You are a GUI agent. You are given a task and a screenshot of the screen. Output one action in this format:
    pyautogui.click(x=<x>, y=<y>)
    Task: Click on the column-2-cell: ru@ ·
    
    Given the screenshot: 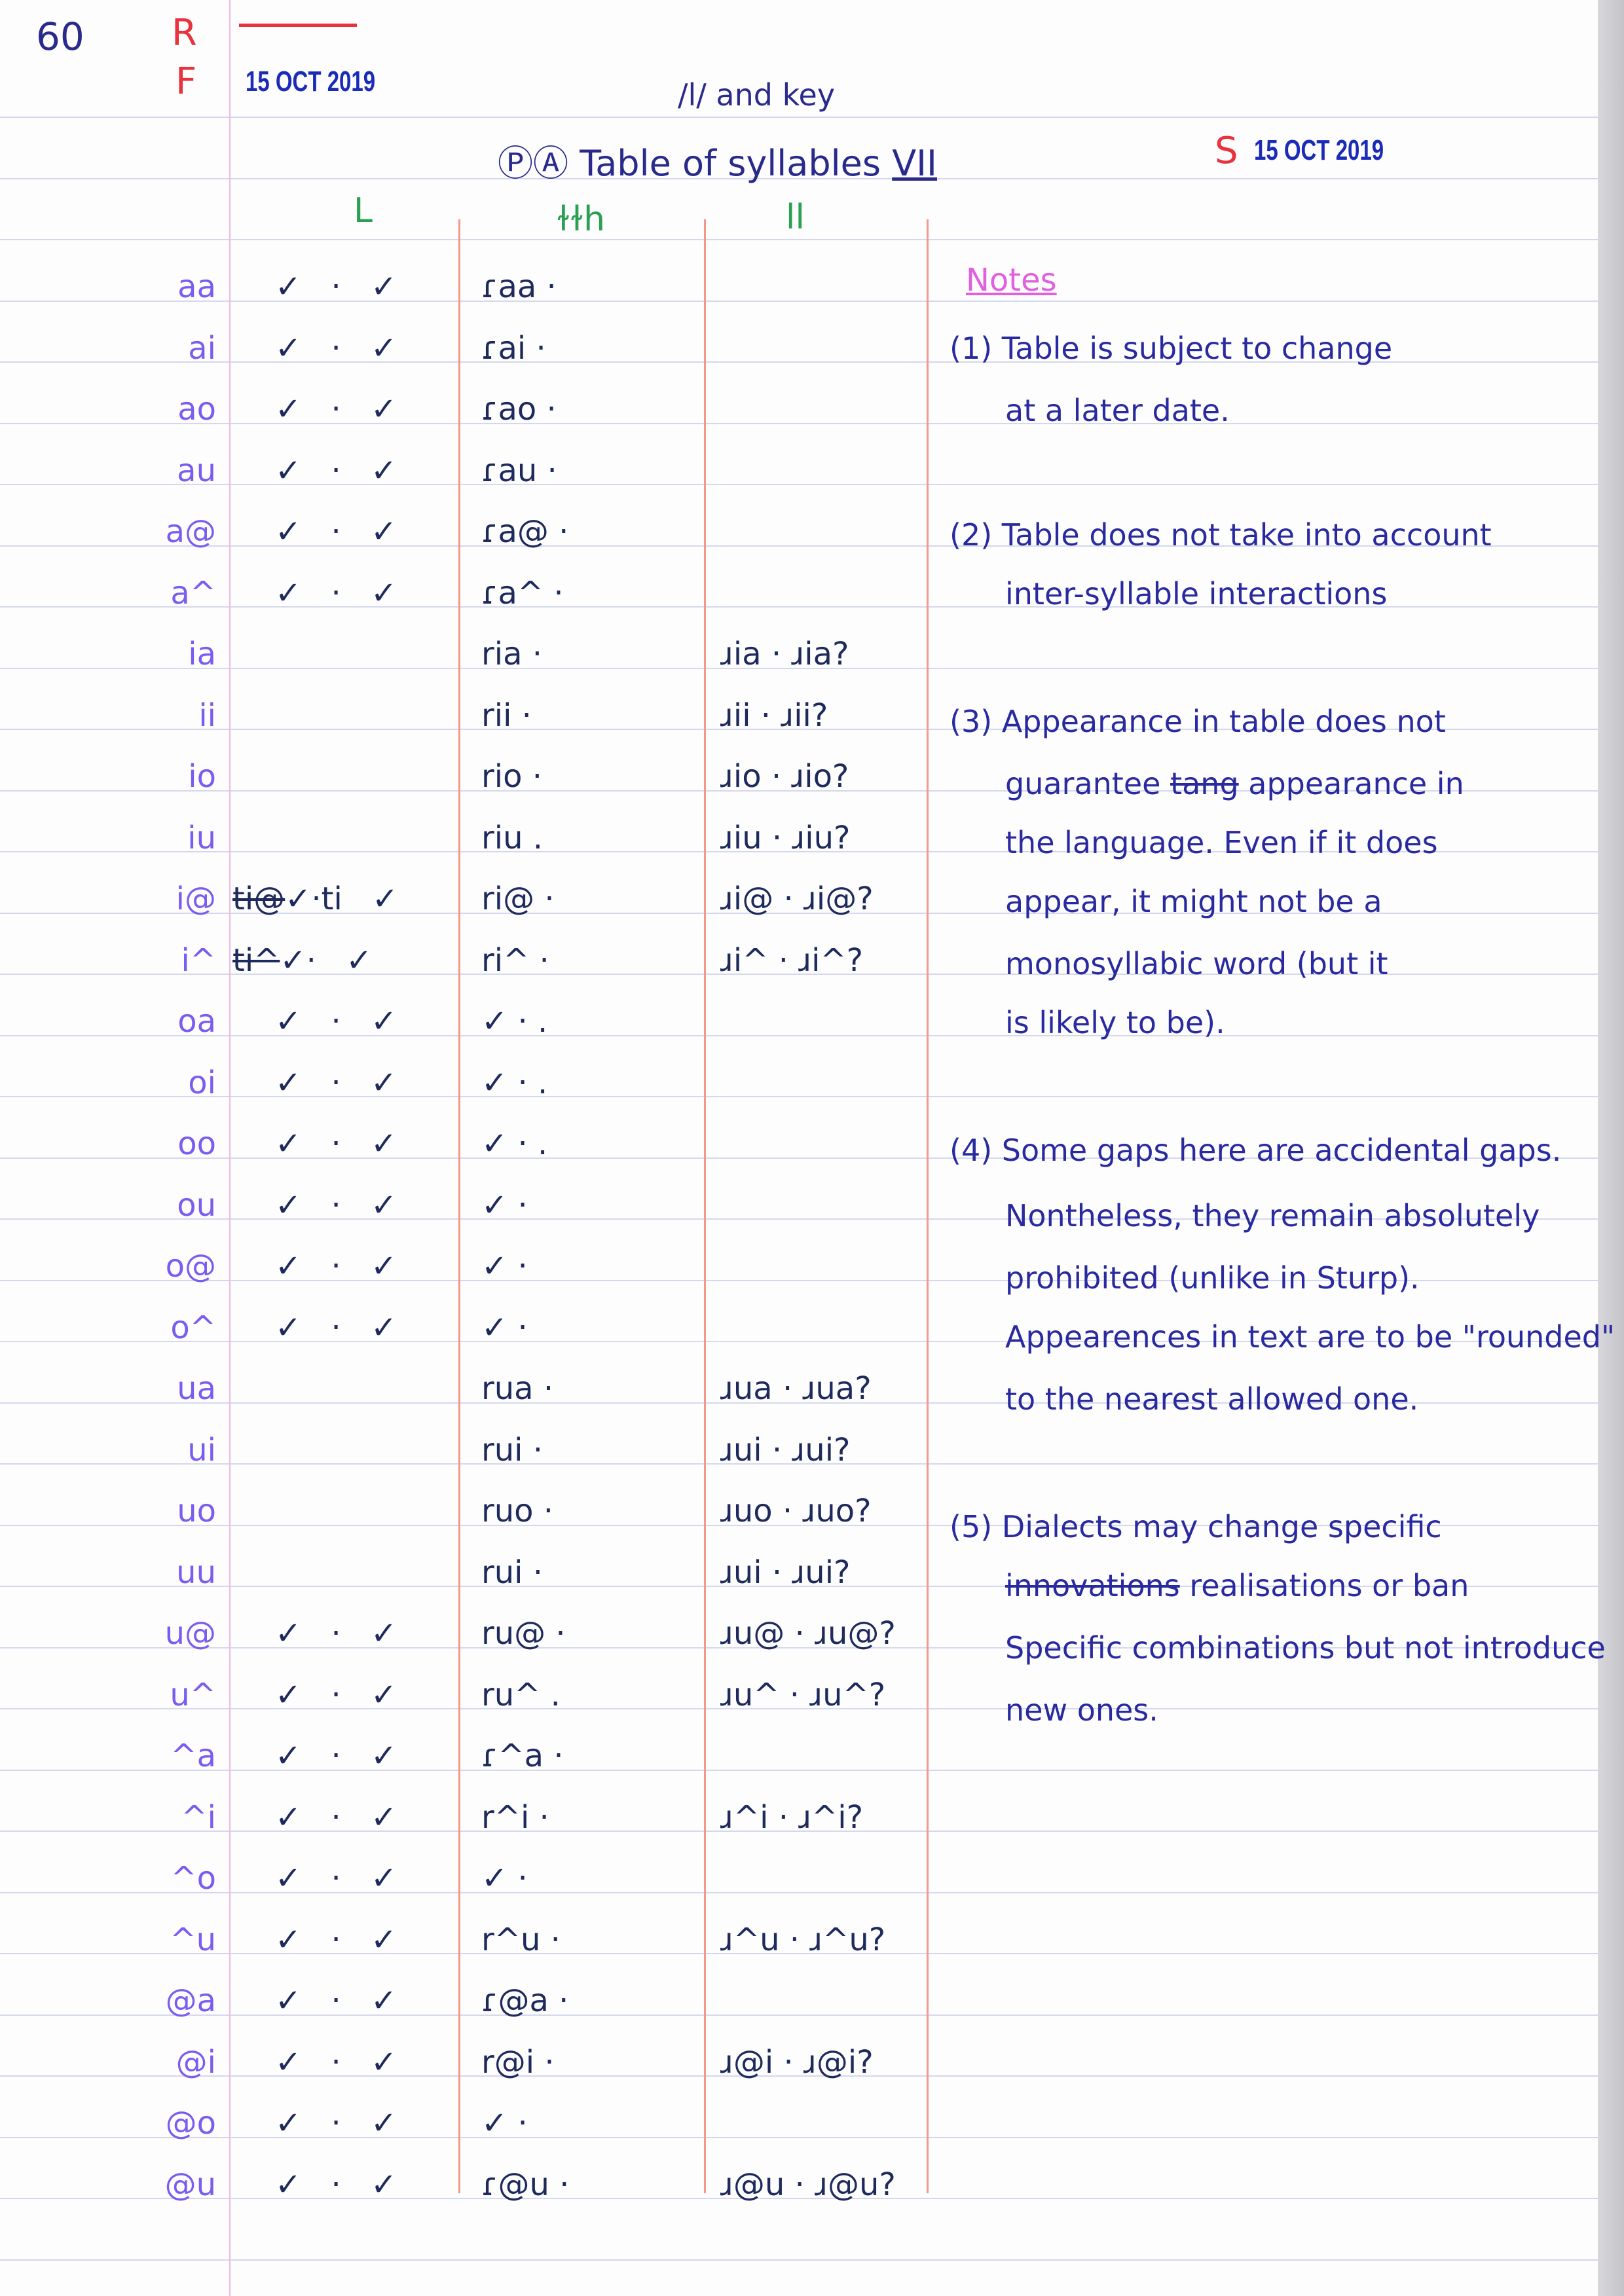 What is the action you would take?
    pyautogui.click(x=523, y=1633)
    